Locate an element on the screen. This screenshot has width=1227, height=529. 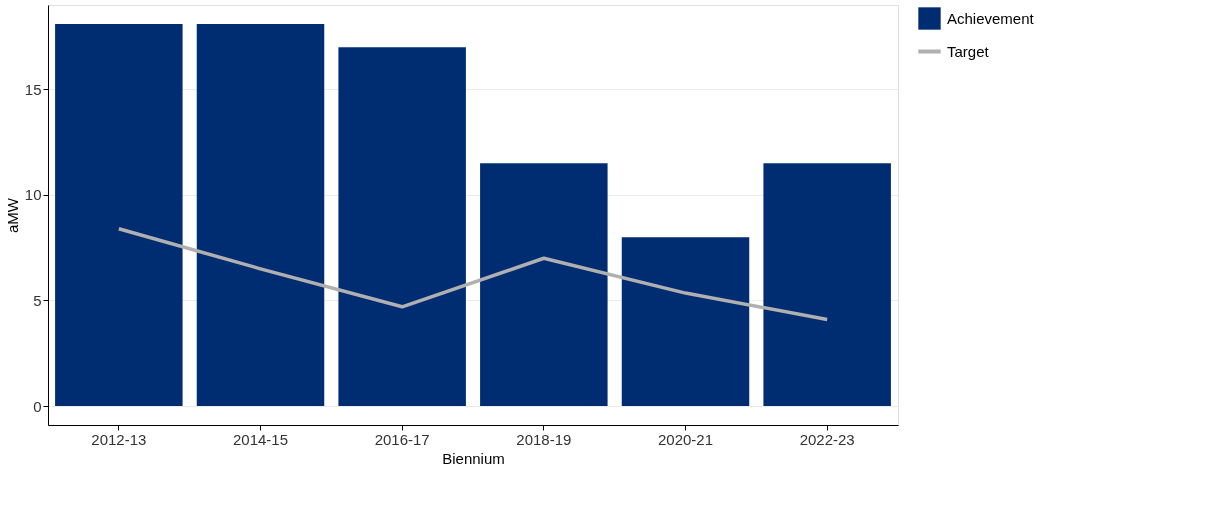
x-tick-label: 2016-17 is located at coordinates (402, 439).